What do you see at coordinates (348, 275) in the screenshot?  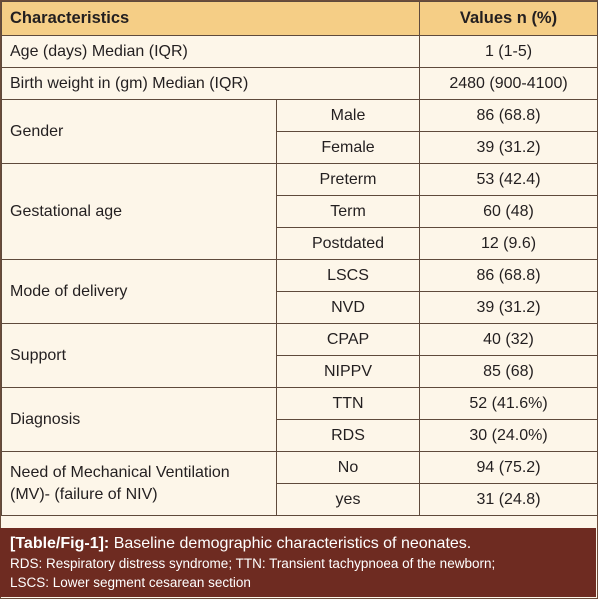 I see `sub-label: LSCS` at bounding box center [348, 275].